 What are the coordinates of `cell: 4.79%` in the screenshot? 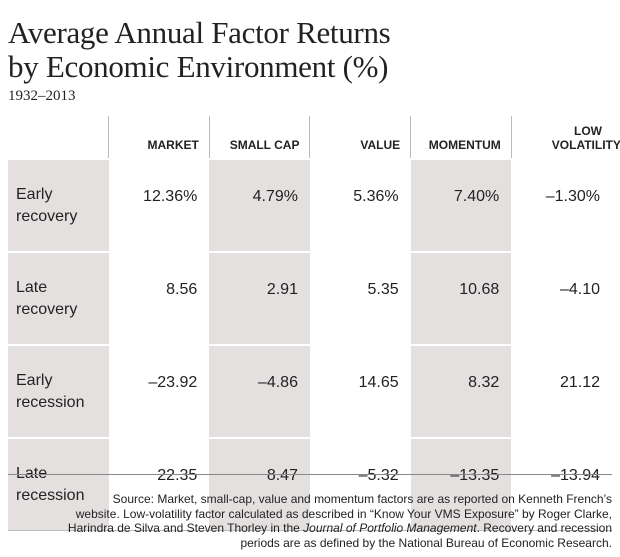 It's located at (259, 205).